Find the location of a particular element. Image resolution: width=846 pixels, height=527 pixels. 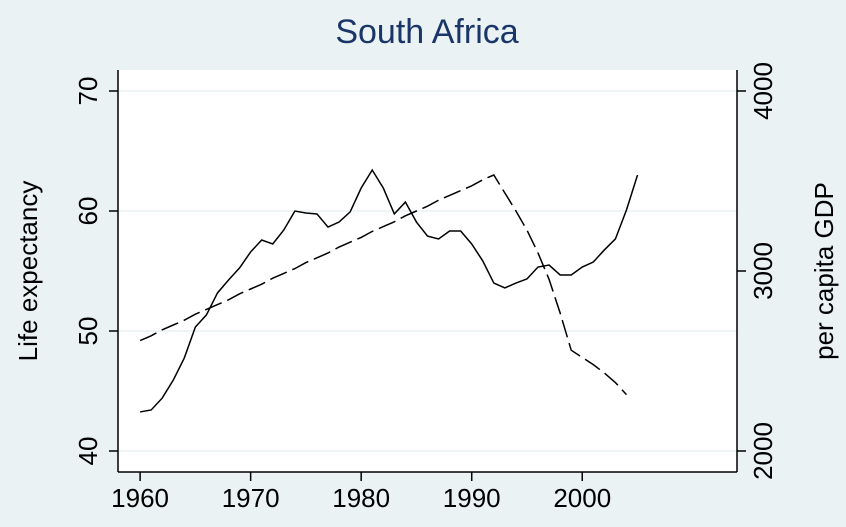

y-axis-label: Life expectancy is located at coordinates (28, 271).